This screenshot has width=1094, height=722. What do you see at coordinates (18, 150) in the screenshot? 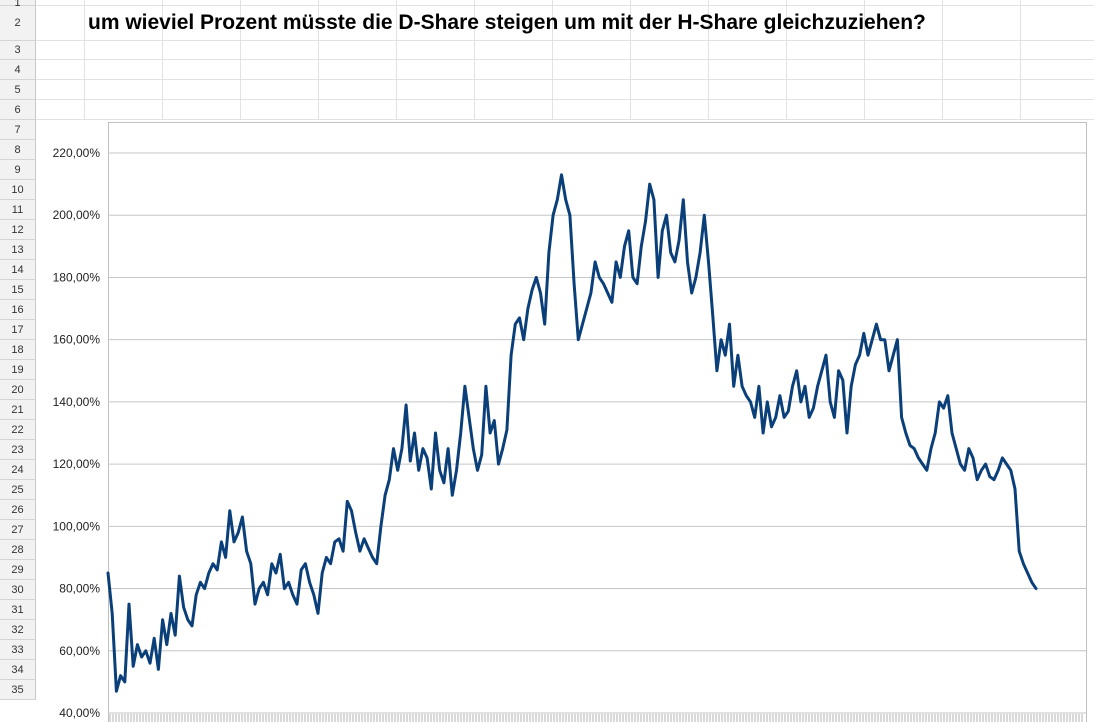
I see `row-header: 8` at bounding box center [18, 150].